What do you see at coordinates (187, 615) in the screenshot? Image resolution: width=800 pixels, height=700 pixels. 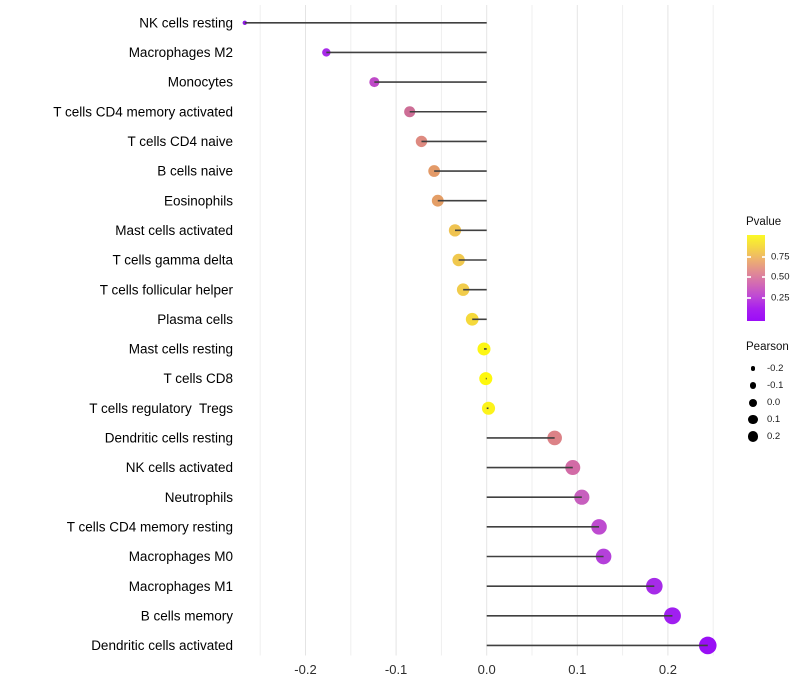 I see `category-label: B cells memory` at bounding box center [187, 615].